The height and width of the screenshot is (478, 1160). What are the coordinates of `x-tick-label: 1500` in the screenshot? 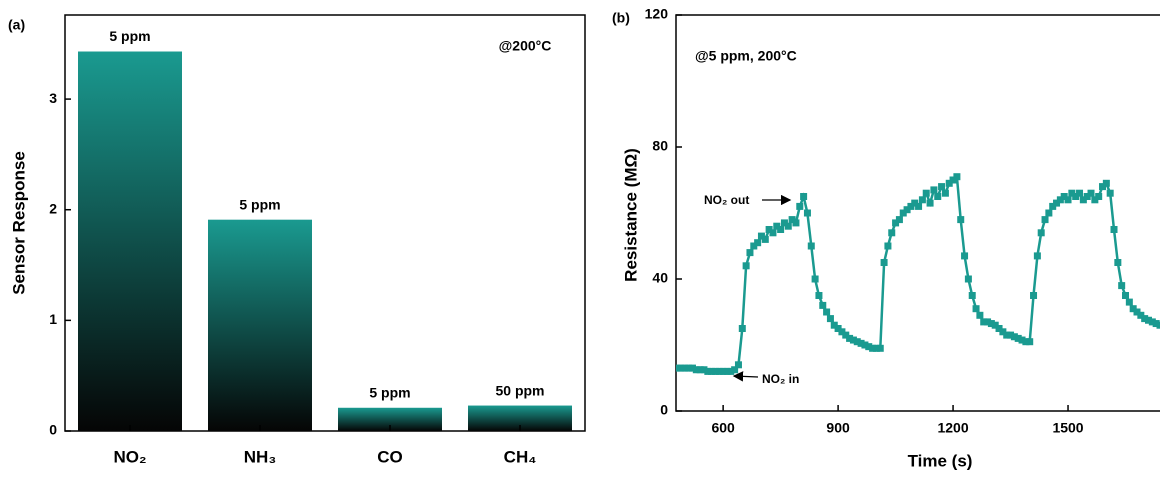 It's located at (1067, 428).